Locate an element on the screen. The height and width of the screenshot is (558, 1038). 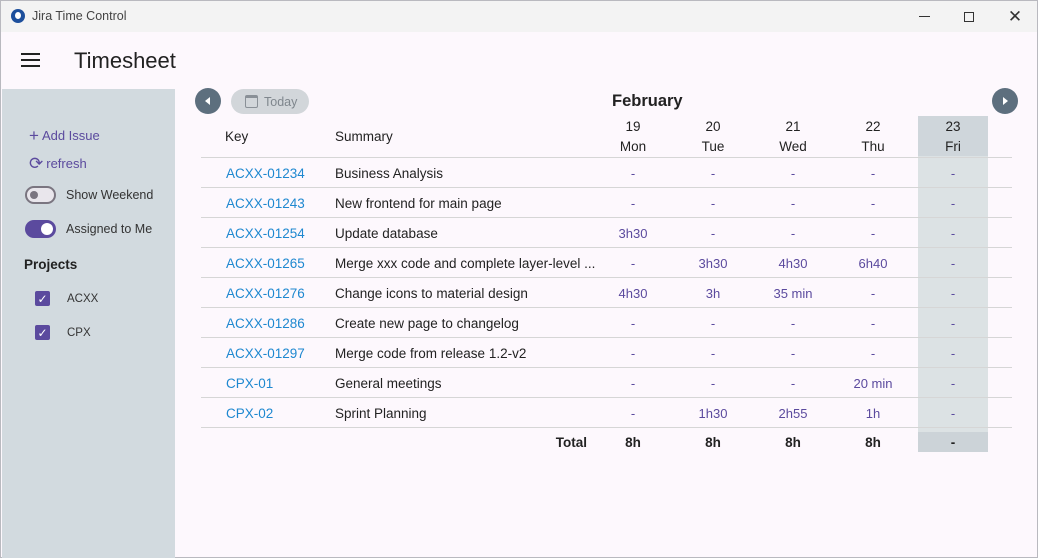
issue-key-link: ACXX-01254 is located at coordinates (265, 233).